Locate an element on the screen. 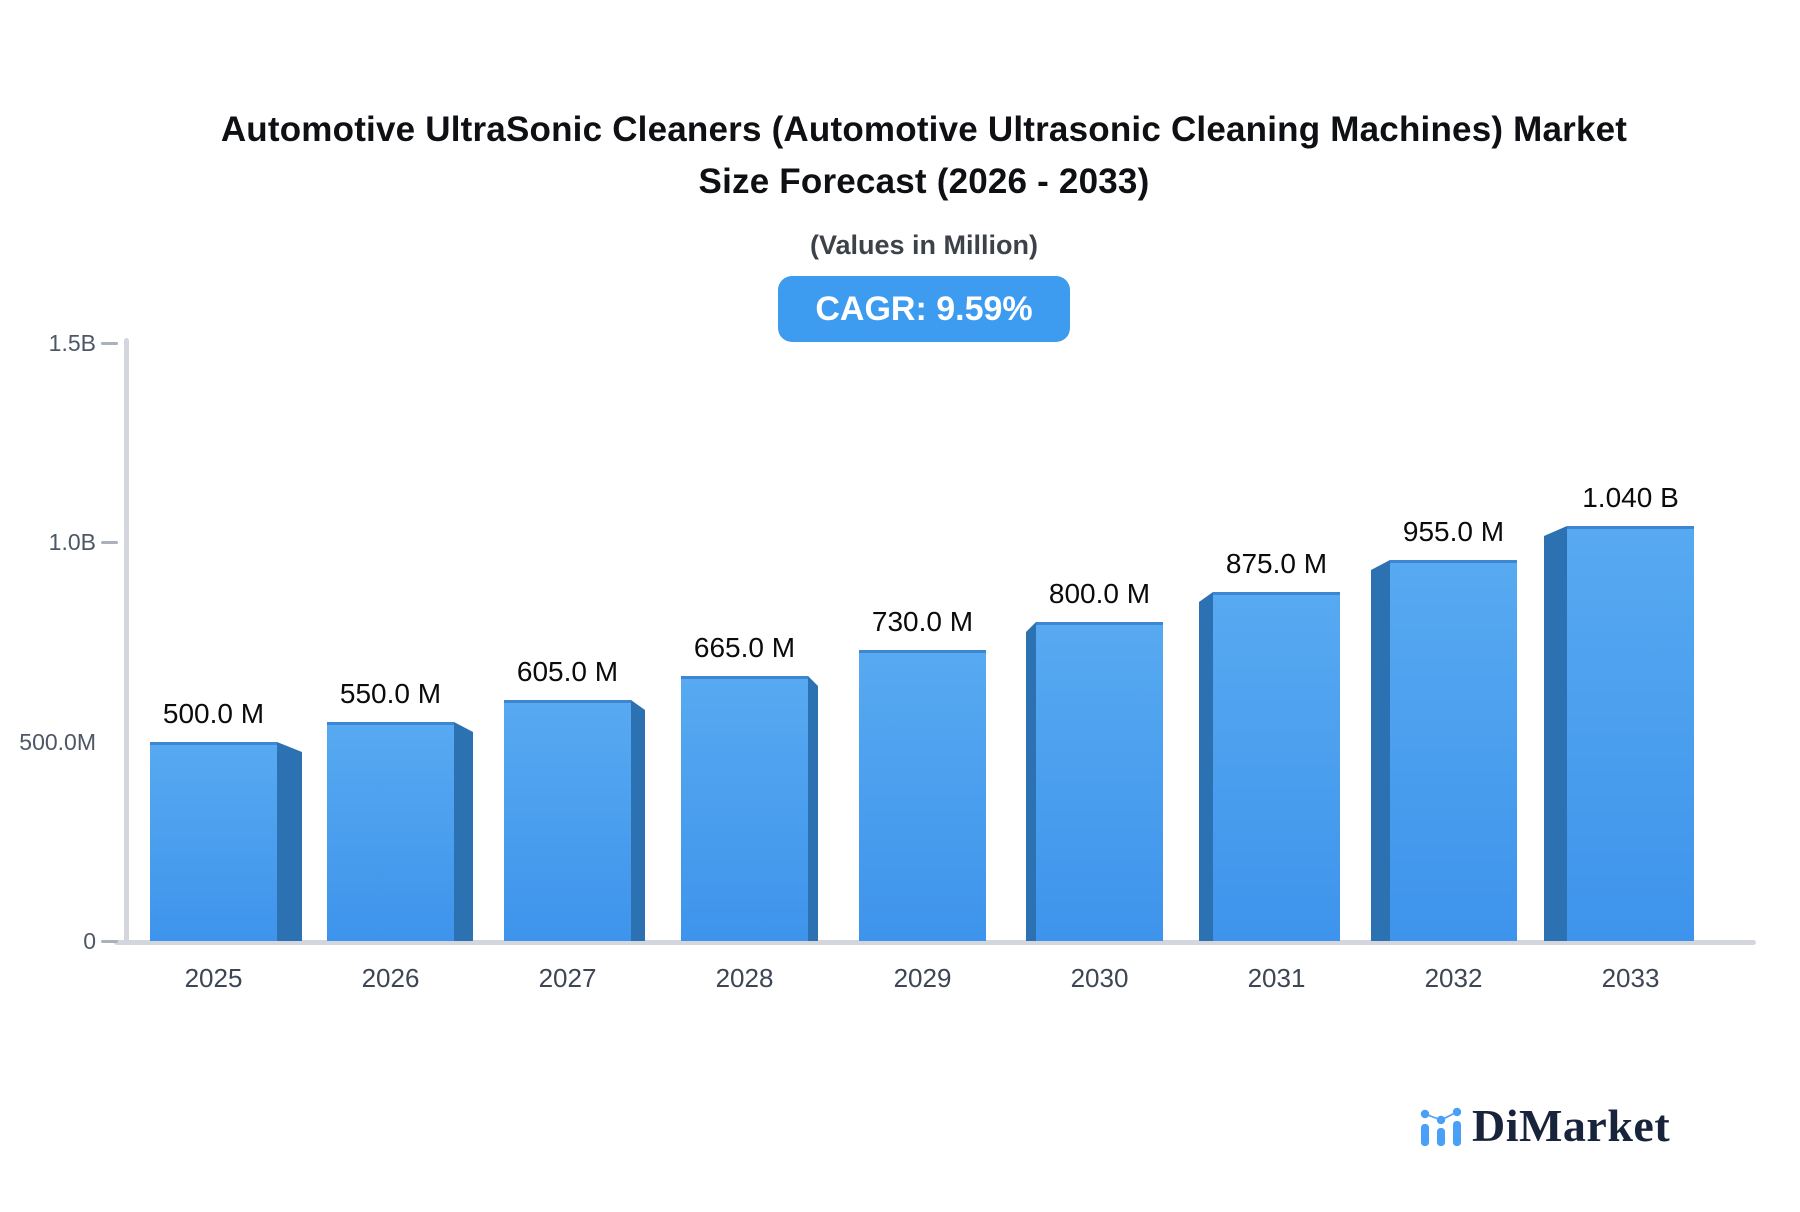 Image resolution: width=1800 pixels, height=1212 pixels. x-axis-year-label: 2026 is located at coordinates (390, 978).